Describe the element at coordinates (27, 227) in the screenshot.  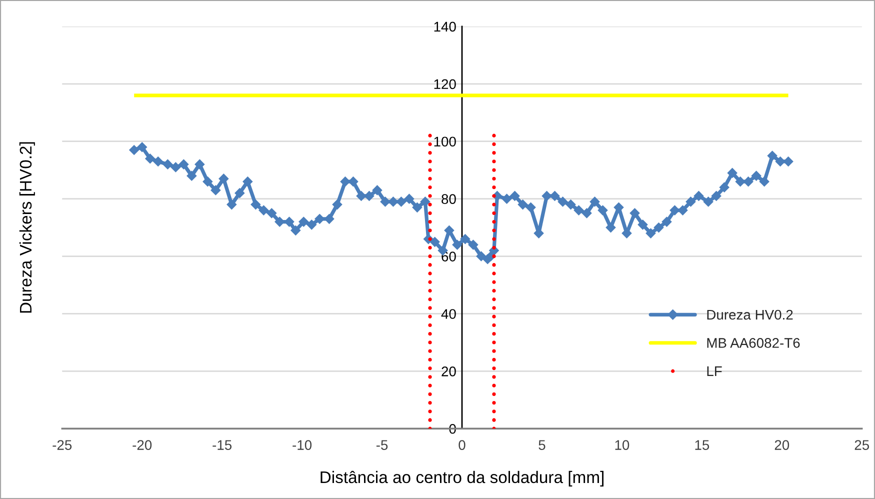
I see `y-axis-title: Dureza Vickers [HV0.2]` at that location.